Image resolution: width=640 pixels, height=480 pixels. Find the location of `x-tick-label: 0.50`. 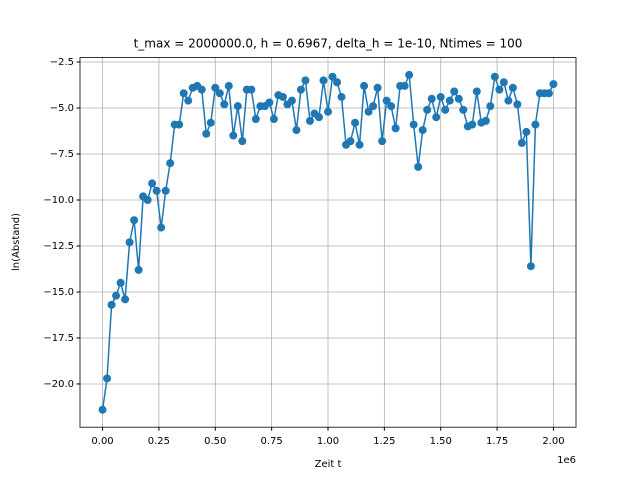

x-tick-label: 0.50 is located at coordinates (215, 441).